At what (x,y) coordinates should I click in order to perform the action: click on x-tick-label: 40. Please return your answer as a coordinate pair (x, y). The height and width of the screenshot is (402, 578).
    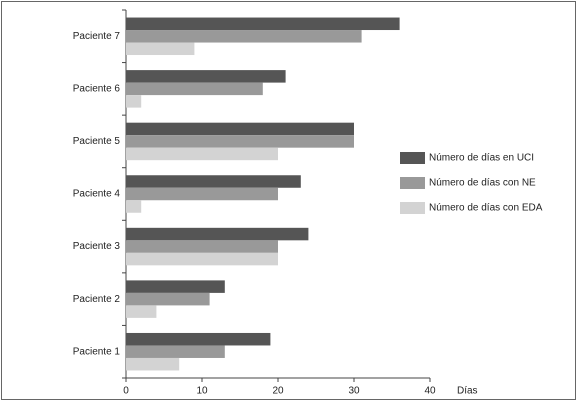
    Looking at the image, I should click on (430, 391).